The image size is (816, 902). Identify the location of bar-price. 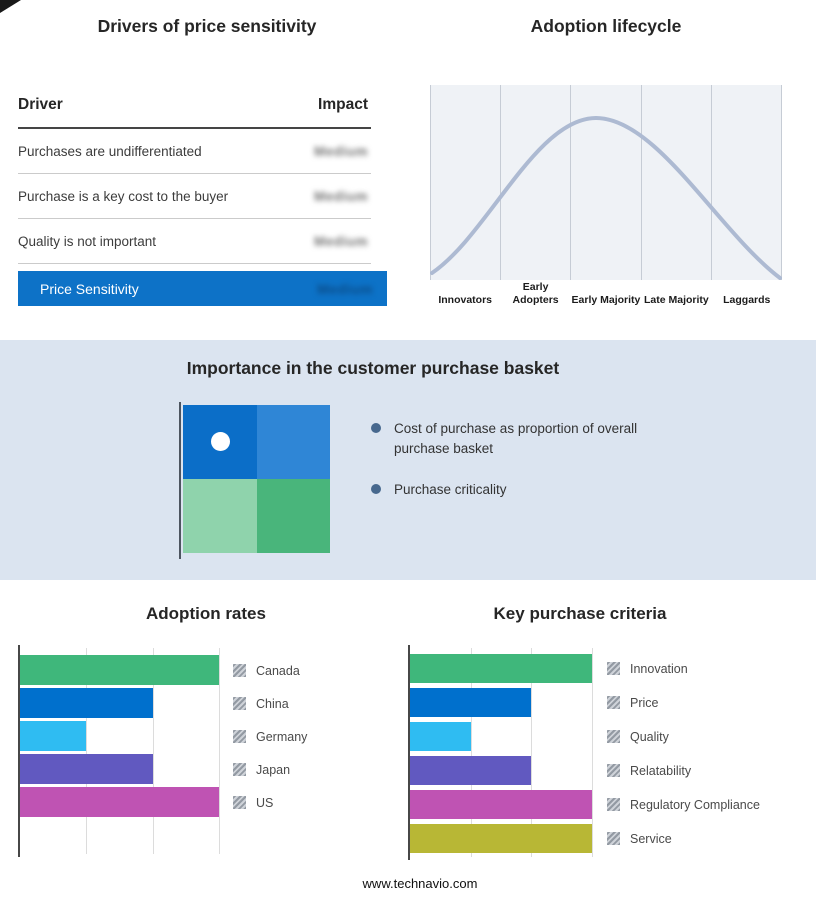
(471, 702).